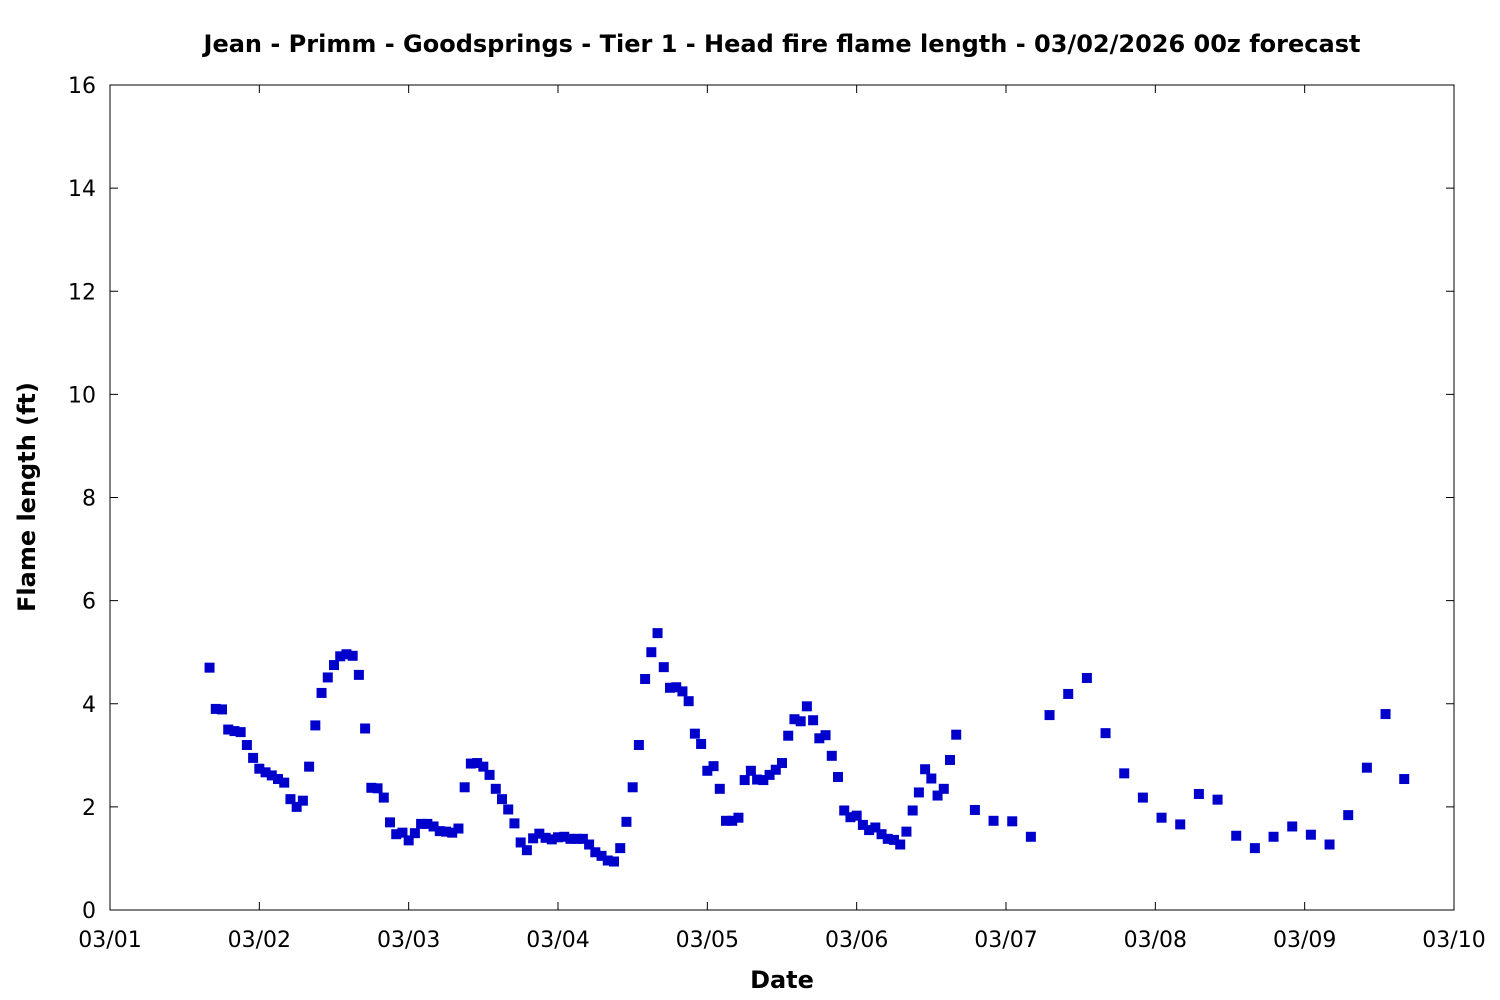 The width and height of the screenshot is (1500, 1000). I want to click on y-tick-label: 2, so click(89, 808).